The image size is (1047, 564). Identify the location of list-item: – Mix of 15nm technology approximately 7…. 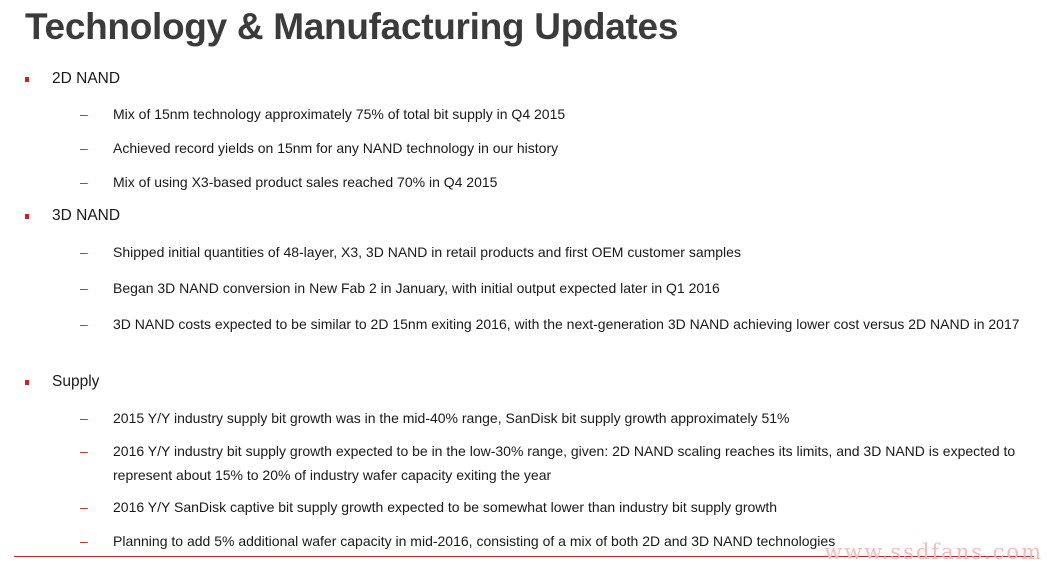
(560, 114).